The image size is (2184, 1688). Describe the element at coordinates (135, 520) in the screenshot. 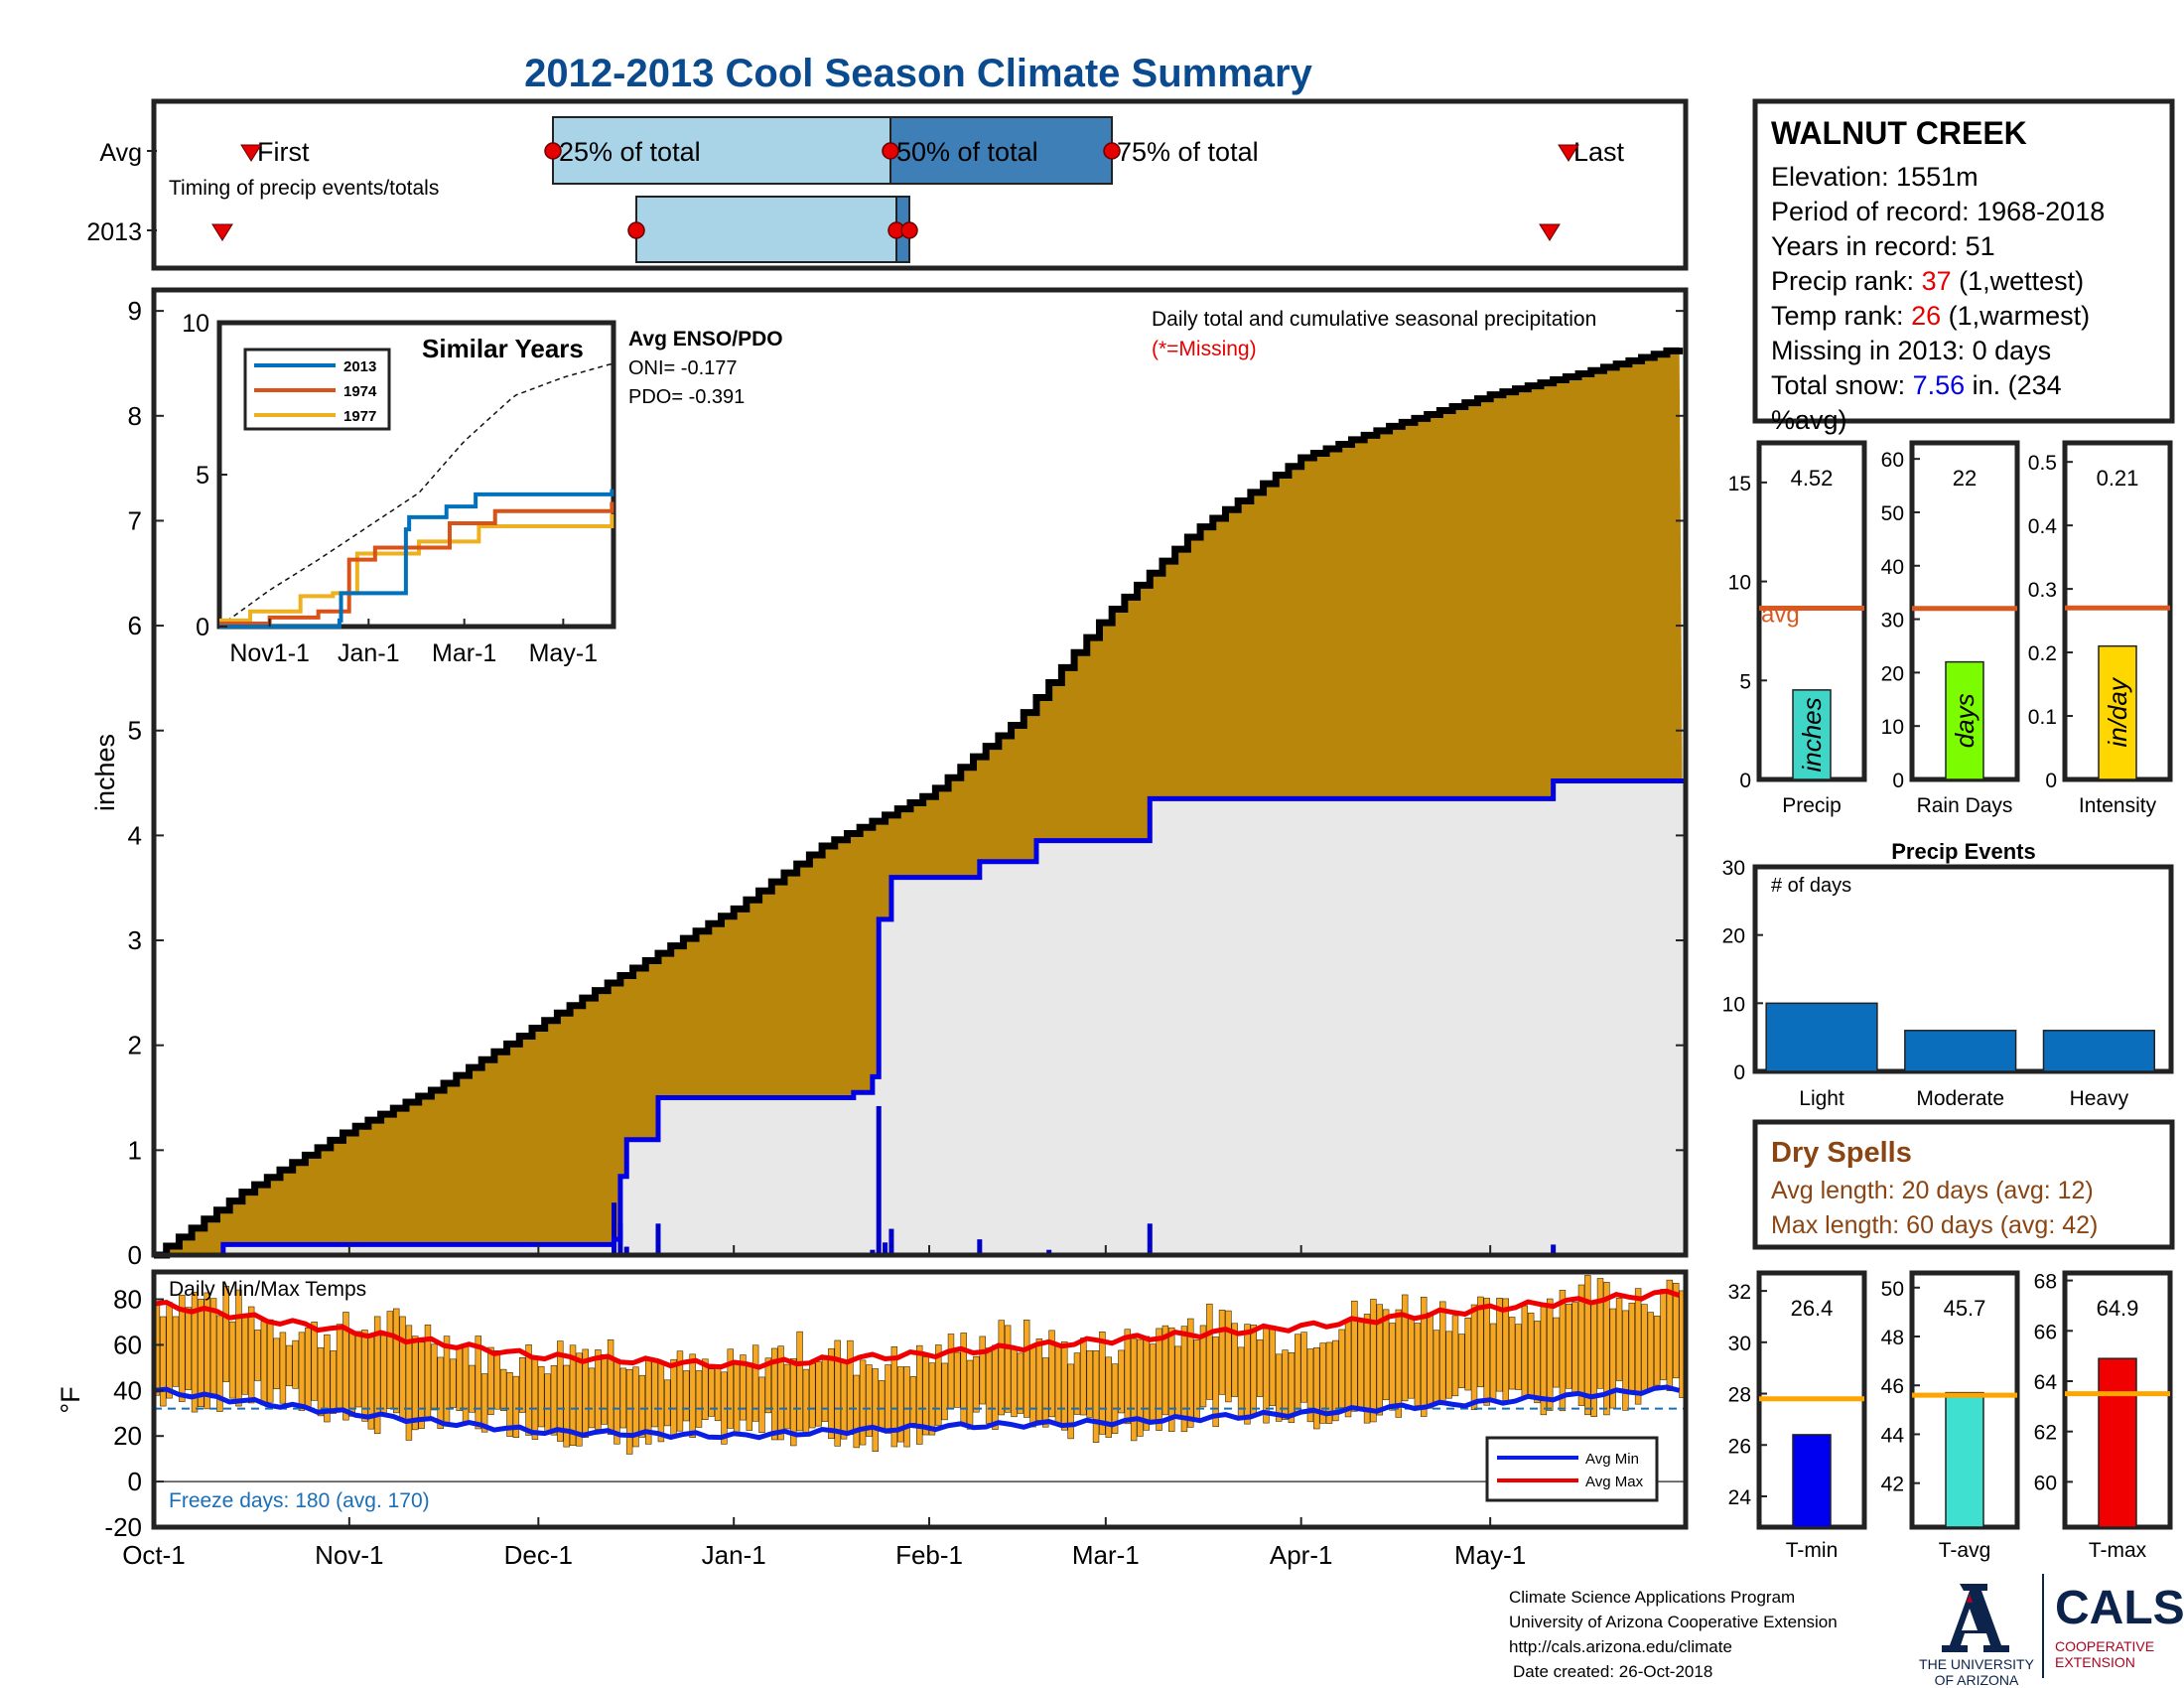

I see `main-y-tick-label: 7` at that location.